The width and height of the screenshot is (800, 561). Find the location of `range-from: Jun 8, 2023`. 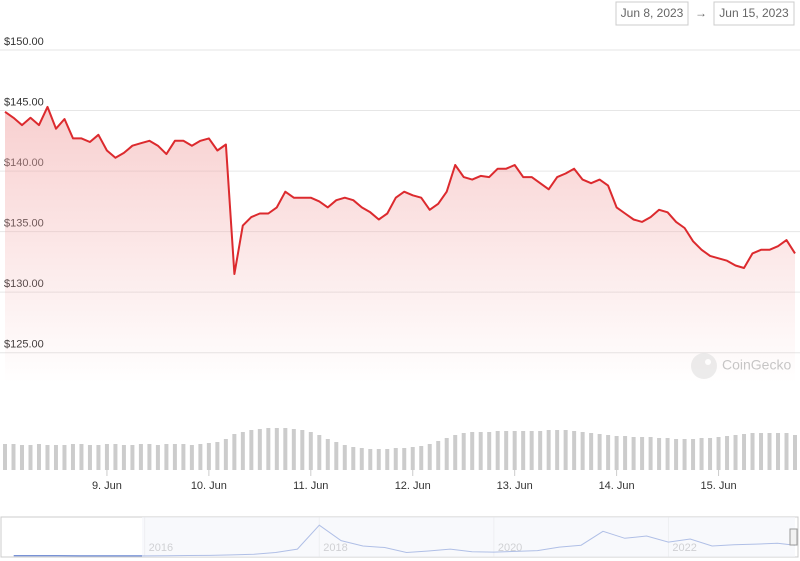

range-from: Jun 8, 2023 is located at coordinates (652, 13).